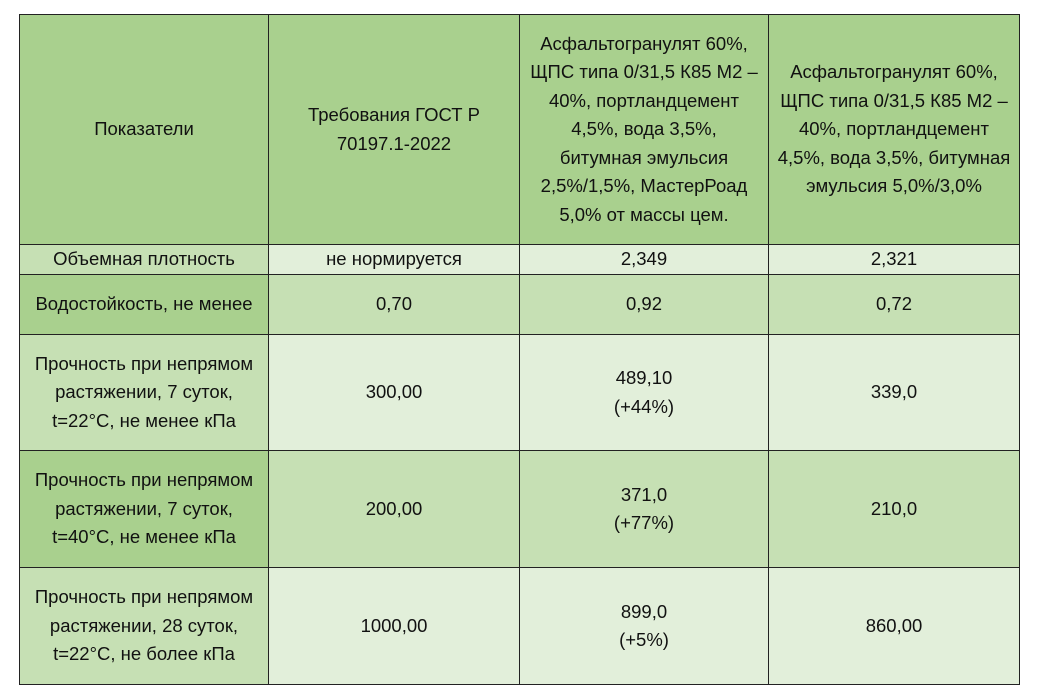 The image size is (1041, 696). I want to click on value-cell: 0,92, so click(644, 304).